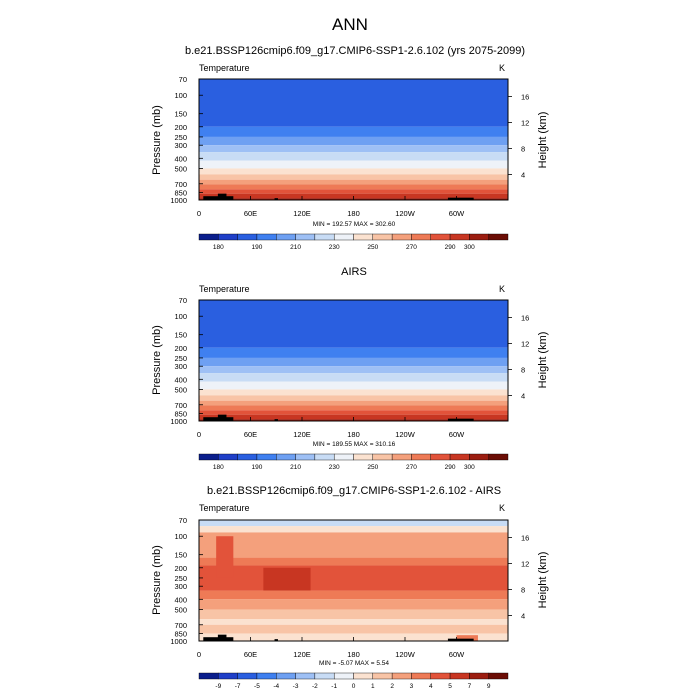 The image size is (700, 700). I want to click on panel-airs-colorbar: 180 190 210 230 250 270 290 300, so click(353, 462).